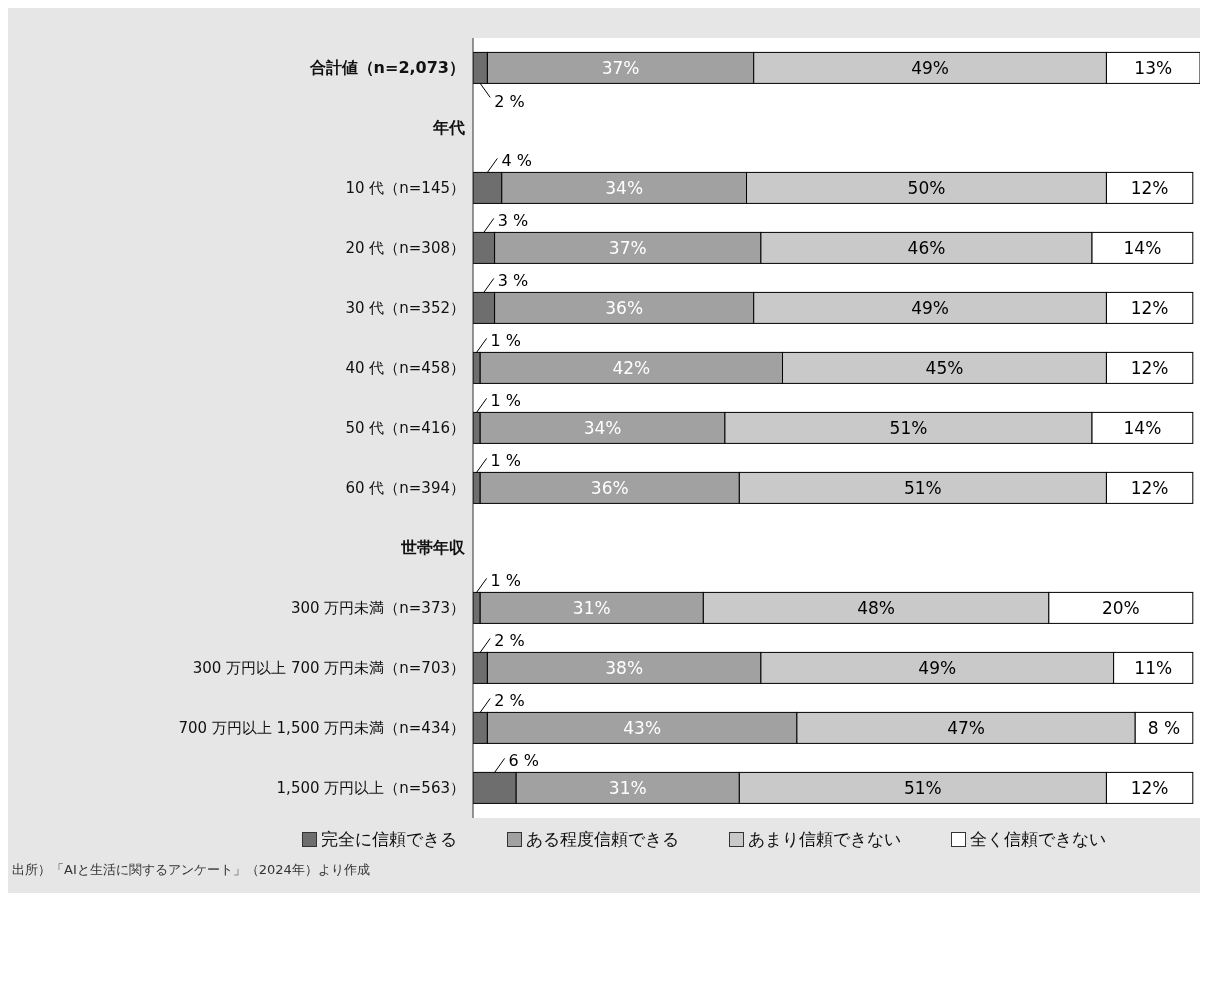 This screenshot has height=988, width=1208. What do you see at coordinates (405, 308) in the screenshot?
I see `y-tick-label: 30 代（n=352）` at bounding box center [405, 308].